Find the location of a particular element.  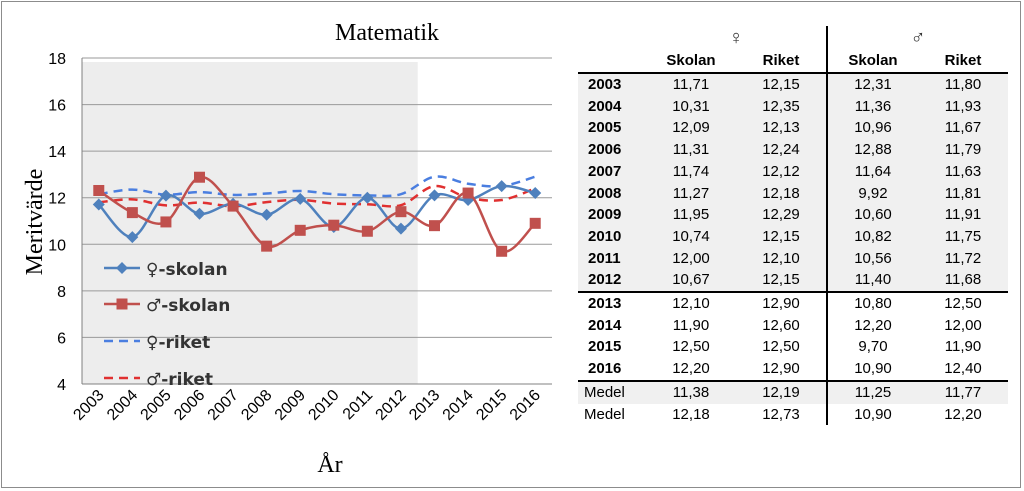

legend-marker is located at coordinates (122, 304).